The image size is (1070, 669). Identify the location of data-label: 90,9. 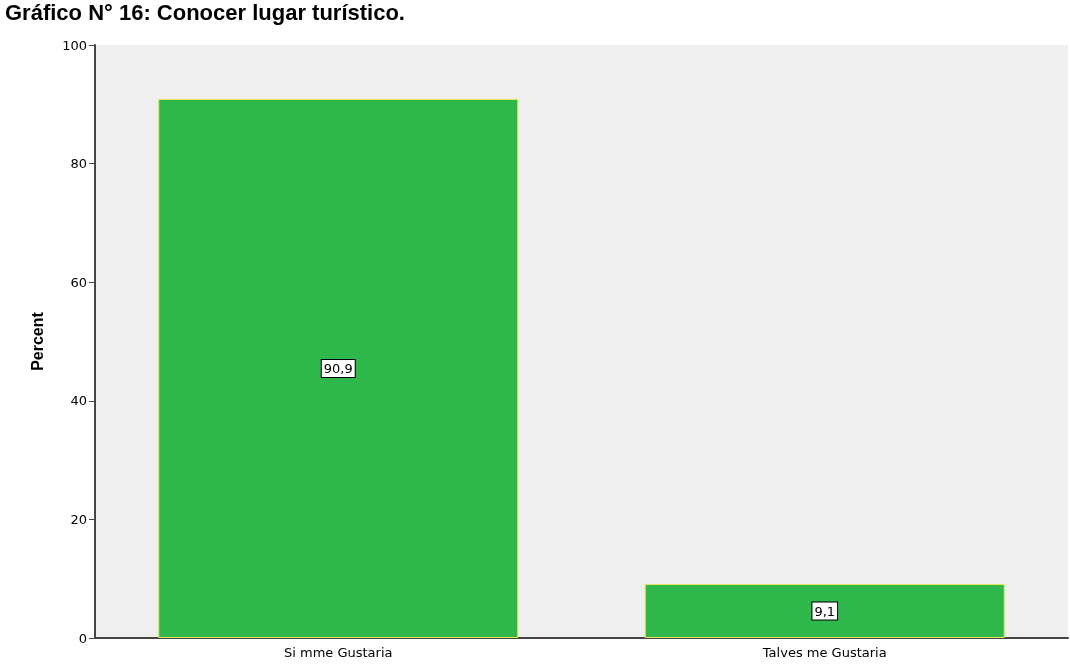
(338, 368).